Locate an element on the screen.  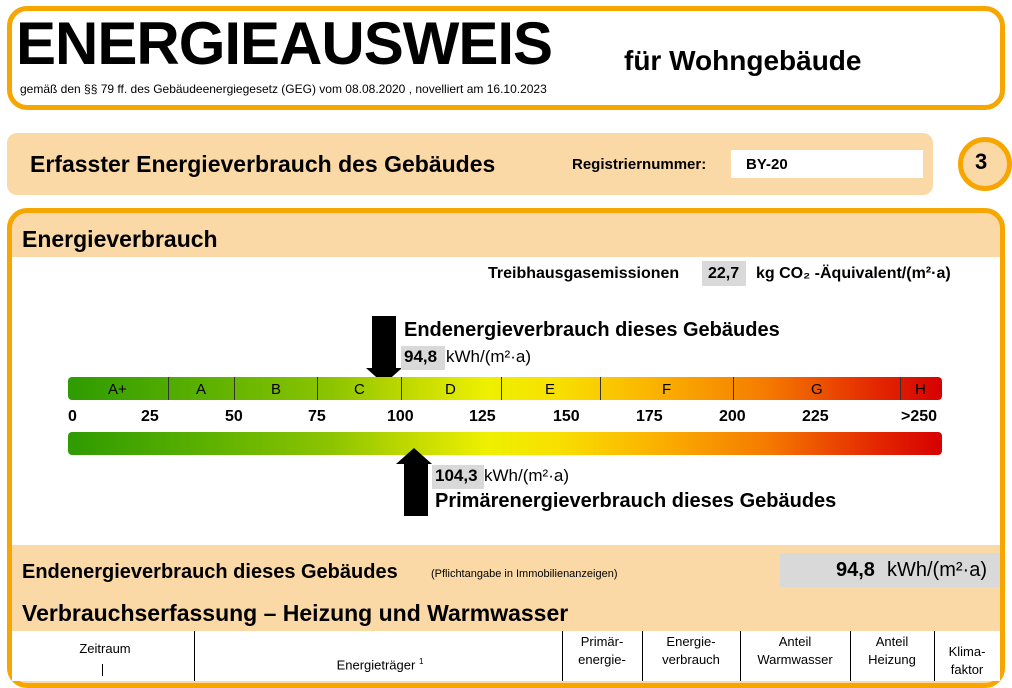
scale-tick-label: 225 is located at coordinates (815, 416).